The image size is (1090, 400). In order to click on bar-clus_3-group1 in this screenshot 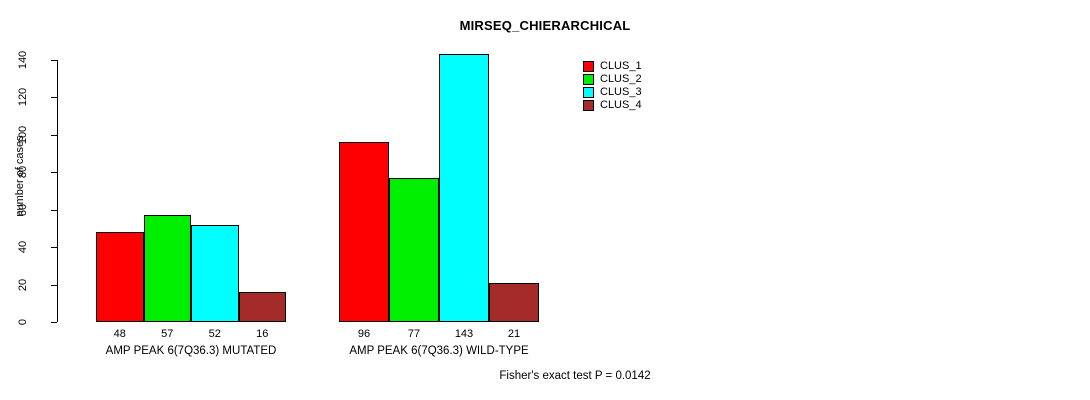, I will do `click(215, 273)`.